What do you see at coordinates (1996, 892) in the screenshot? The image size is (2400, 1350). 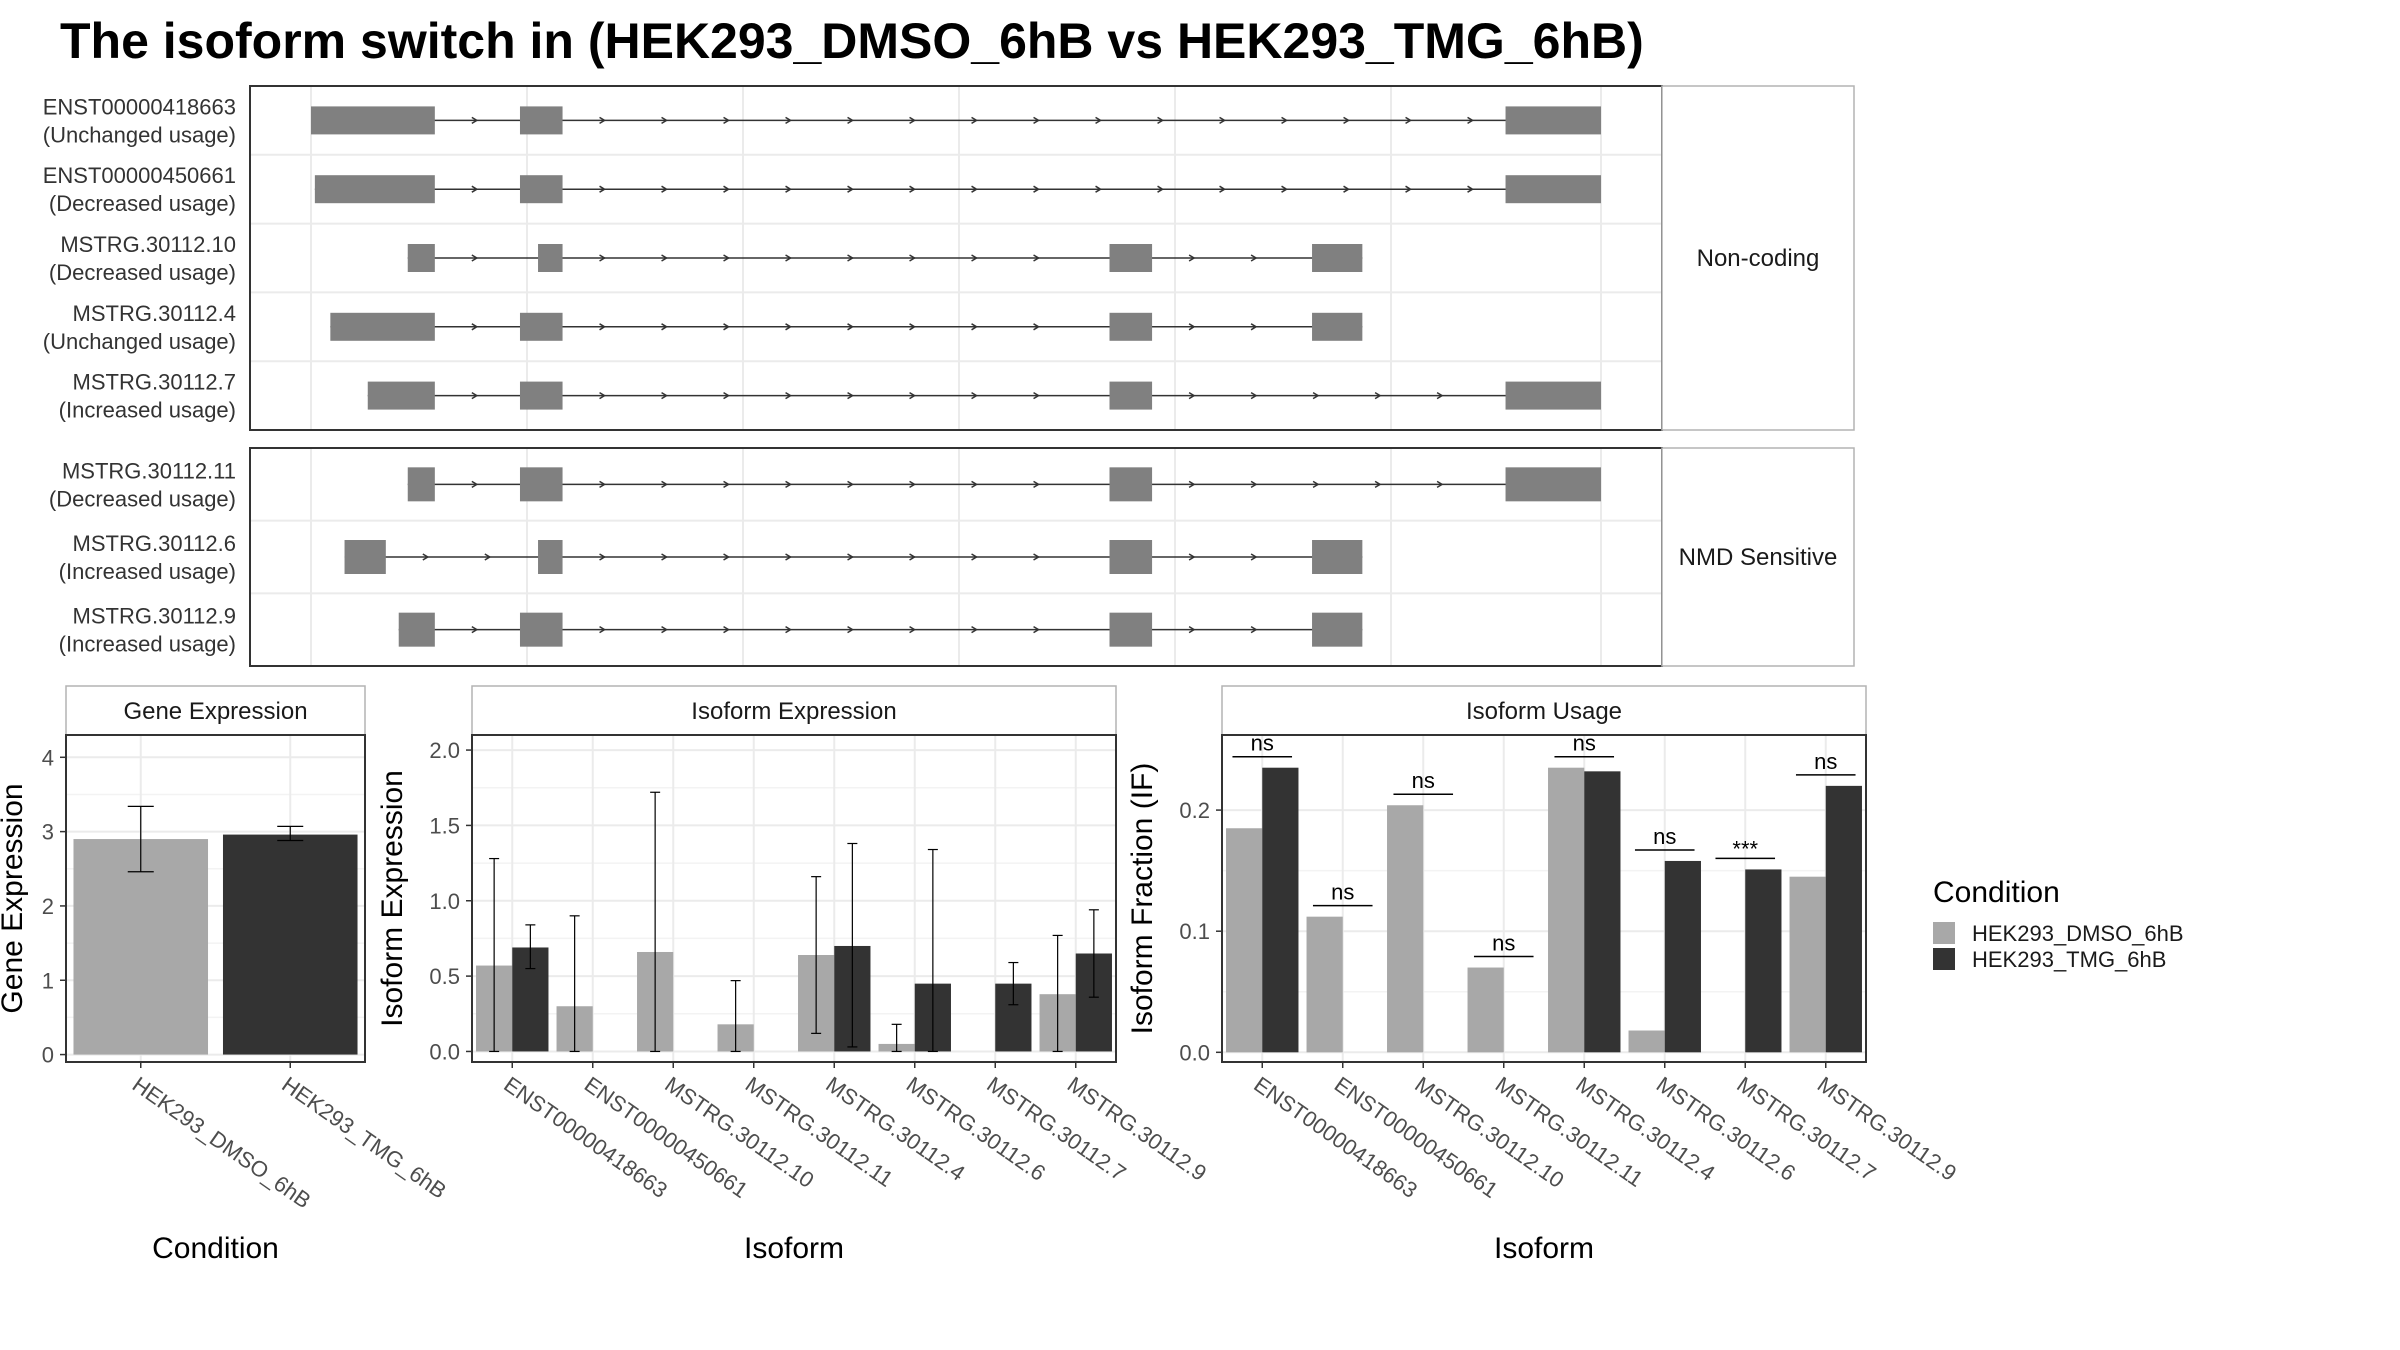 I see `legend-title: Condition` at bounding box center [1996, 892].